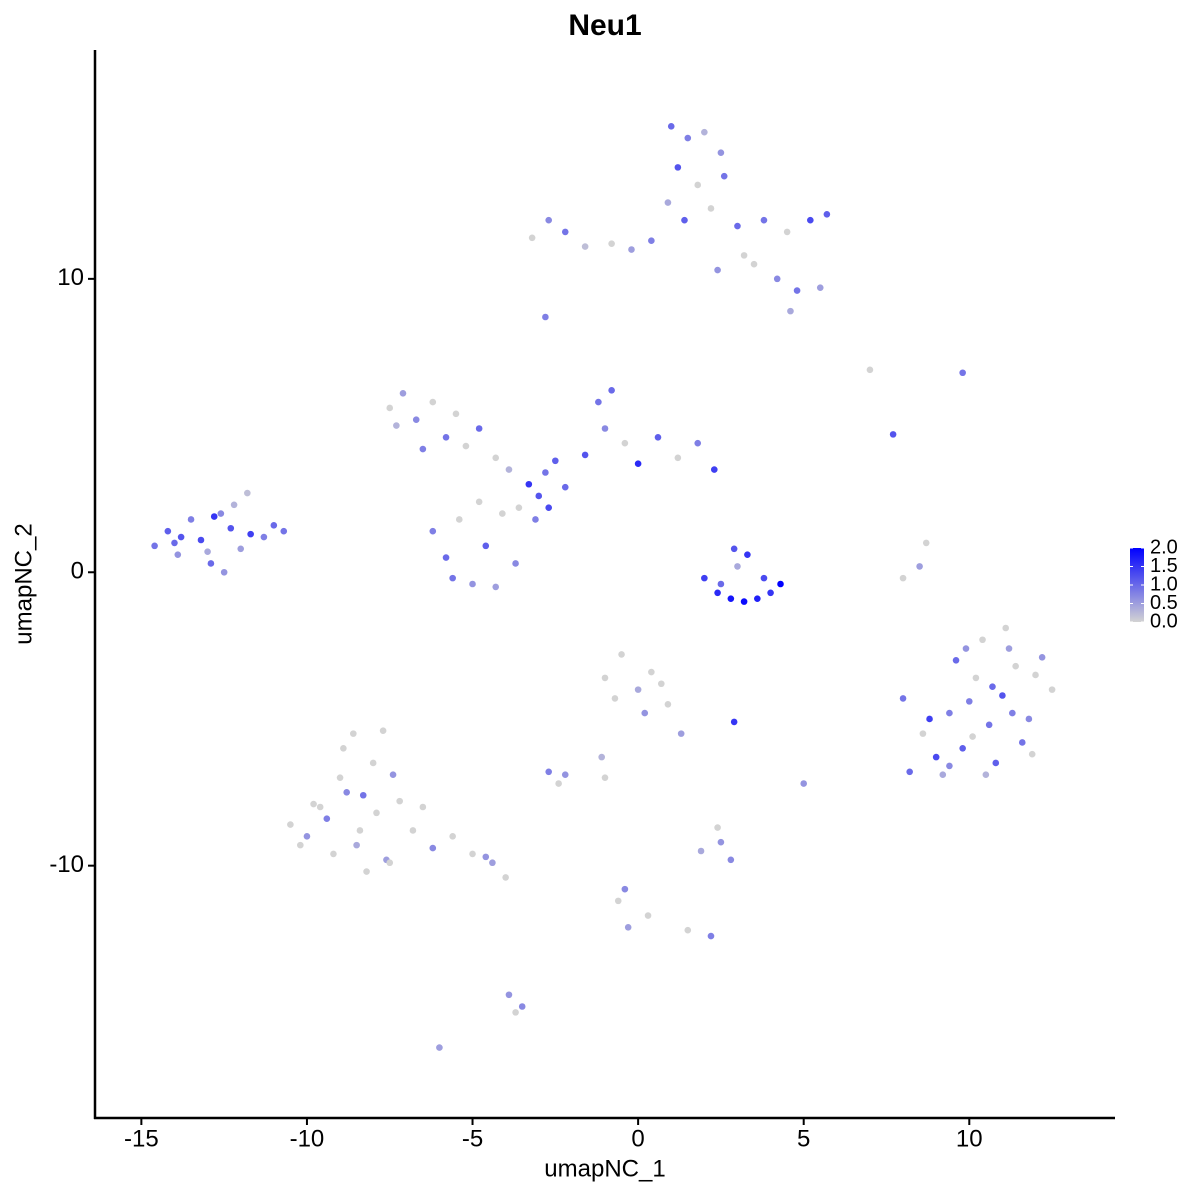  What do you see at coordinates (1164, 603) in the screenshot?
I see `colorbar-label: 0.5` at bounding box center [1164, 603].